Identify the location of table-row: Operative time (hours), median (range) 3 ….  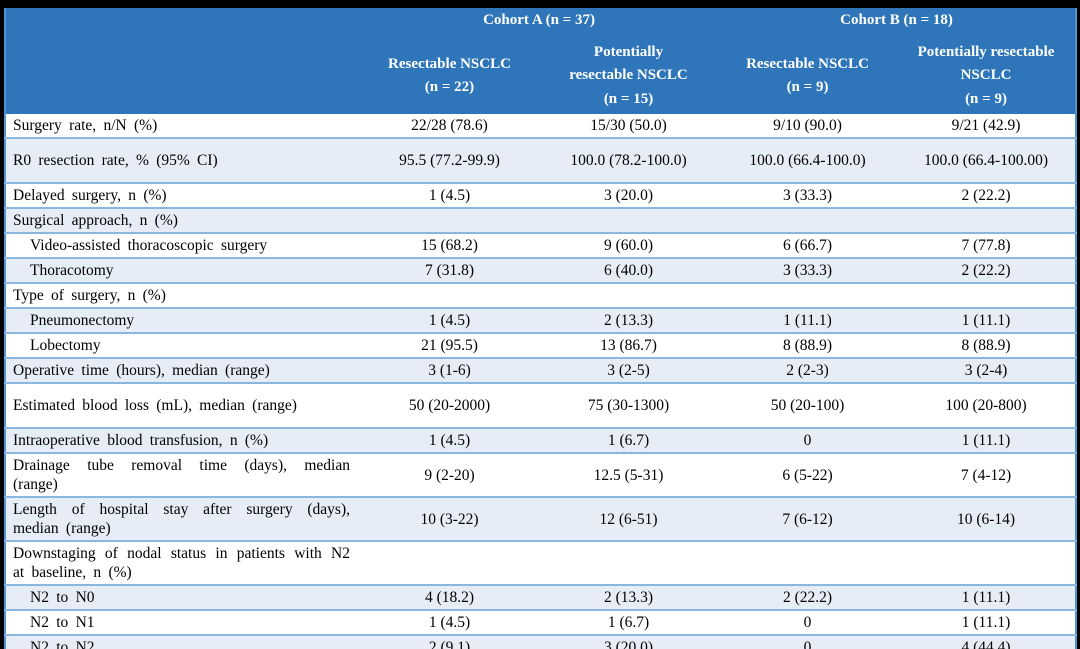
(541, 370).